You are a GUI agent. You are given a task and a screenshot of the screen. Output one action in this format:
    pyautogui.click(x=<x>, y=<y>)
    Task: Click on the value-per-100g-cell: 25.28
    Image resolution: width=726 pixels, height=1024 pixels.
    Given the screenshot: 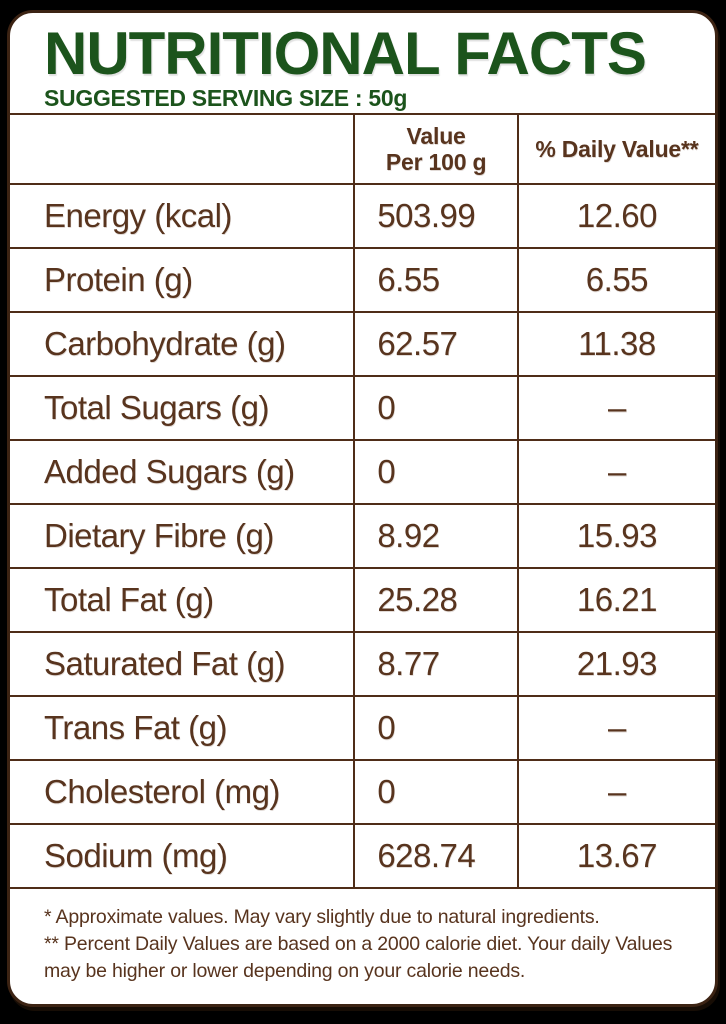 What is the action you would take?
    pyautogui.click(x=435, y=600)
    